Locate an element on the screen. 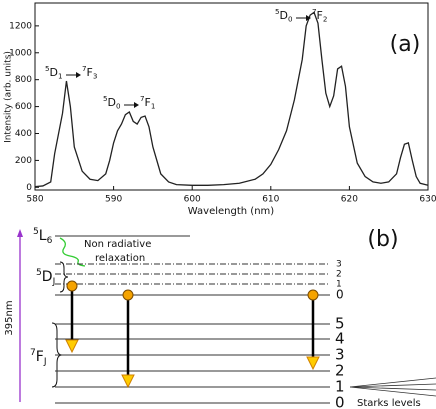 The width and height of the screenshot is (436, 409). relaxation-path is located at coordinates (72, 252).